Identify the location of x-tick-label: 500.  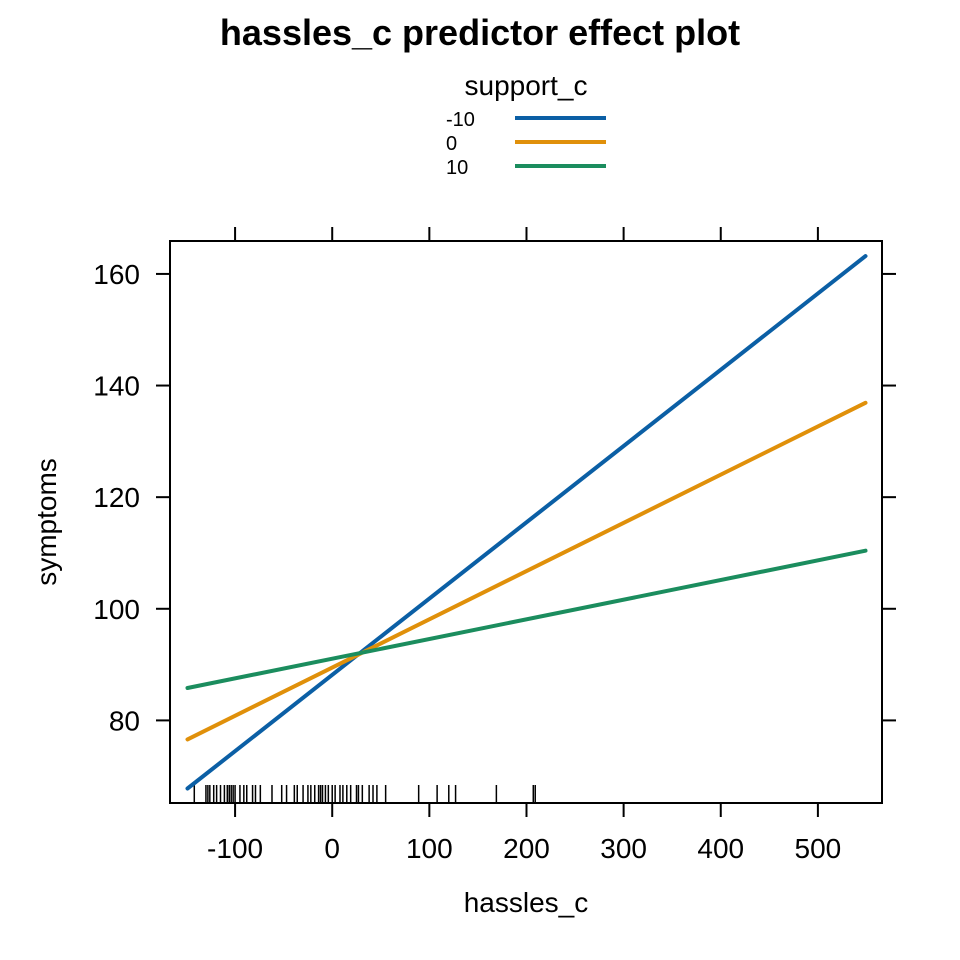
(818, 848).